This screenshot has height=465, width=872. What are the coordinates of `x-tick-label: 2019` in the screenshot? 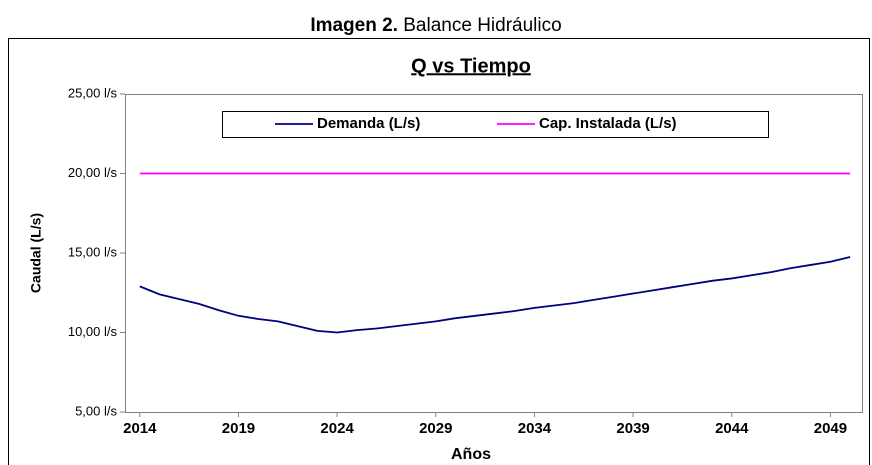 It's located at (238, 428).